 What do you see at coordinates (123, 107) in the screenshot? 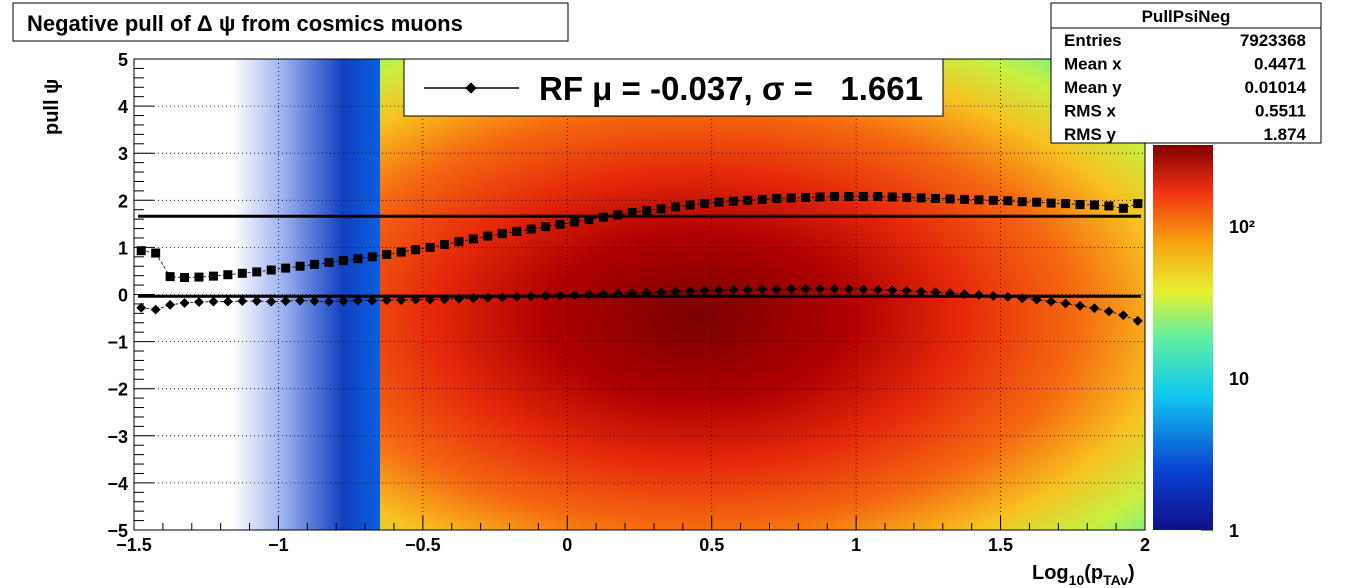
I see `y-tick-label: 4` at bounding box center [123, 107].